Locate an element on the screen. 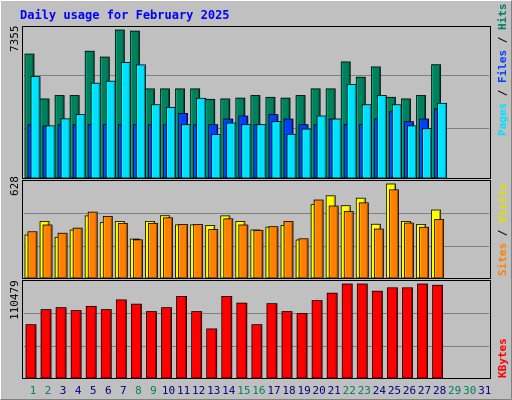 Image resolution: width=512 pixels, height=400 pixels. x-axis-label-day-29: 29 is located at coordinates (454, 390).